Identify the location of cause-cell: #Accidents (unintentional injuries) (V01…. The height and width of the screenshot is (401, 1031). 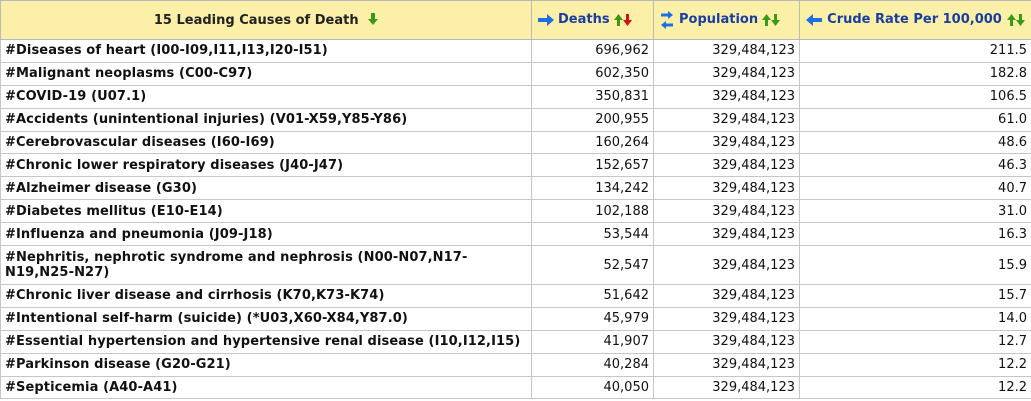
(266, 119).